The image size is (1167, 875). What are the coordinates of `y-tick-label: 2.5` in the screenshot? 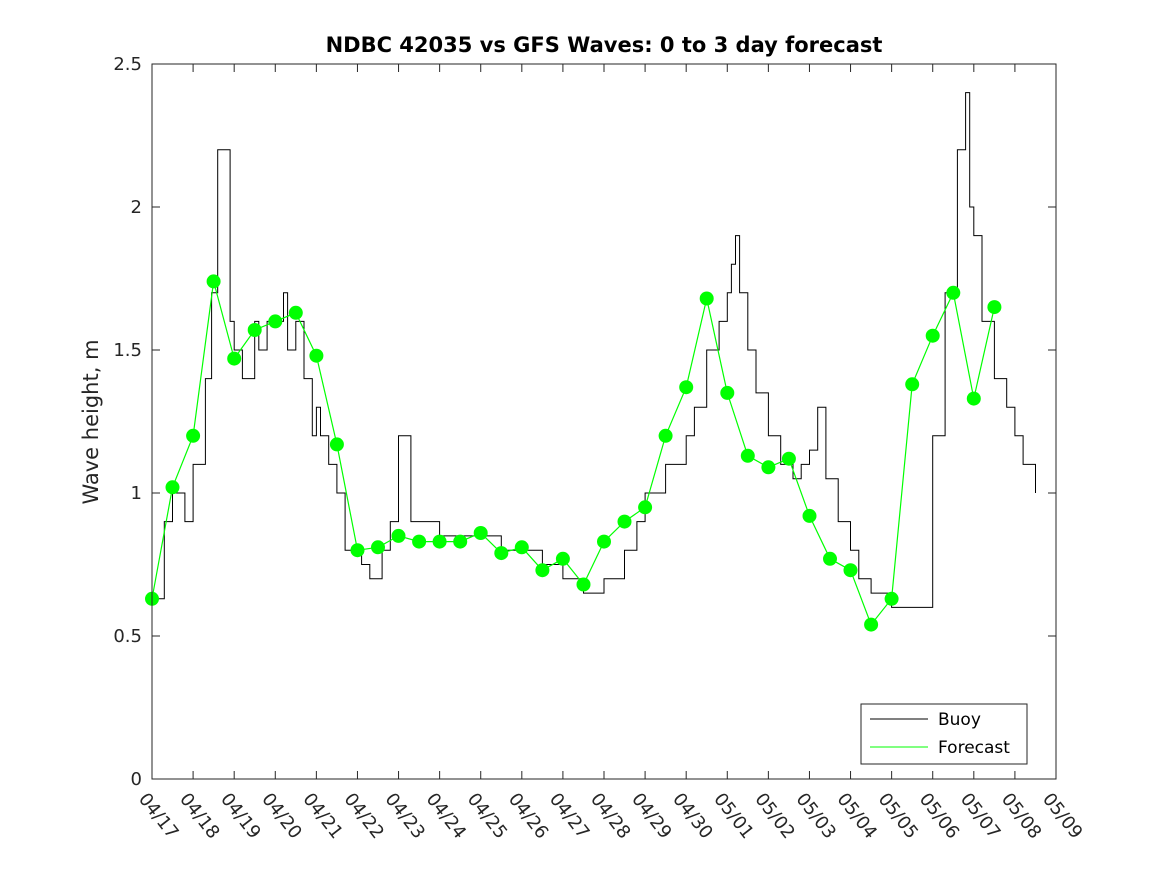 It's located at (127, 64).